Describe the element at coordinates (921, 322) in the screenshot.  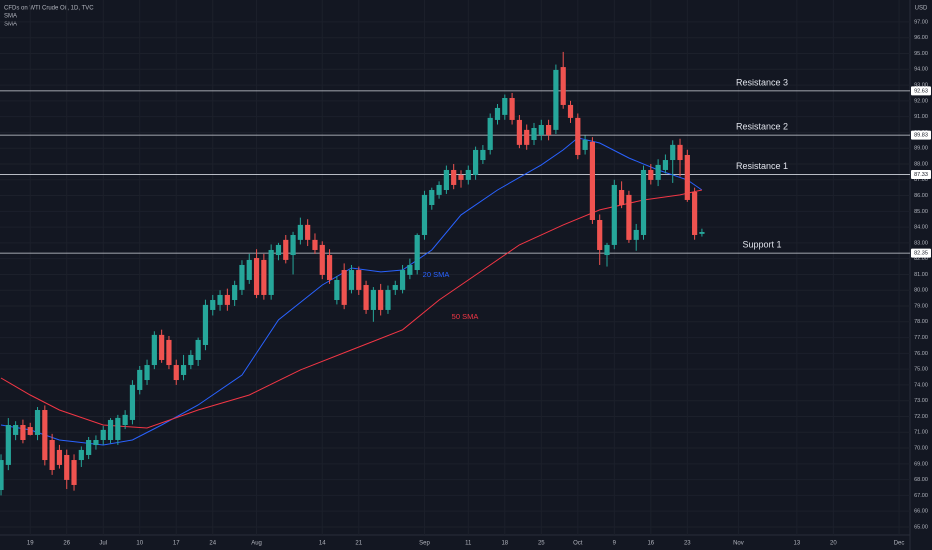
I see `y-tick-label: 78.00` at that location.